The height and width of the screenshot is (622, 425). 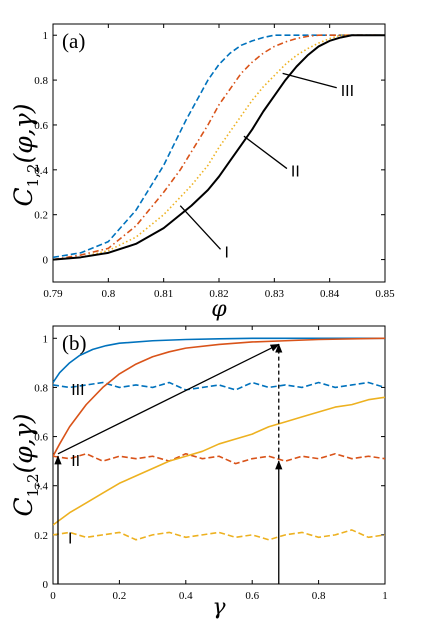 I want to click on panel-label: (b), so click(x=74, y=343).